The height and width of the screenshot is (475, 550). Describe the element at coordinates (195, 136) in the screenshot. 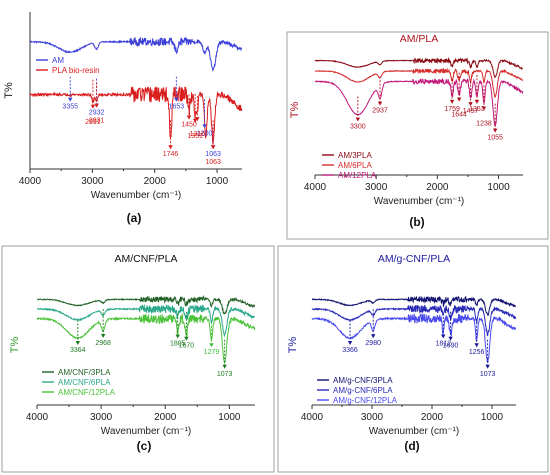

I see `annotation-label: 1351` at that location.